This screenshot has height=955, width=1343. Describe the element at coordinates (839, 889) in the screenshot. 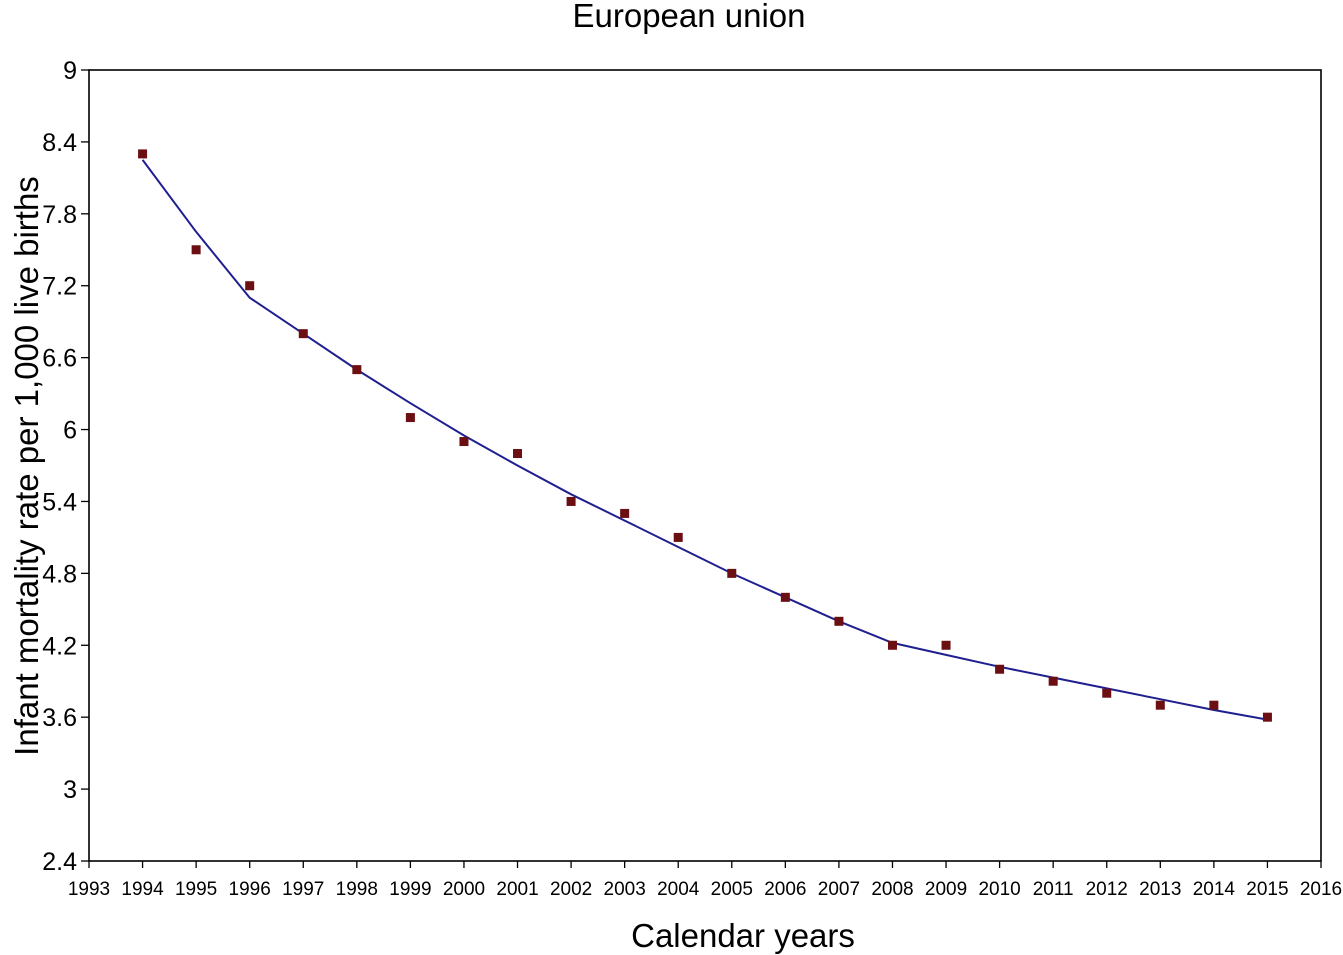

I see `x-tick-label: 2007` at that location.